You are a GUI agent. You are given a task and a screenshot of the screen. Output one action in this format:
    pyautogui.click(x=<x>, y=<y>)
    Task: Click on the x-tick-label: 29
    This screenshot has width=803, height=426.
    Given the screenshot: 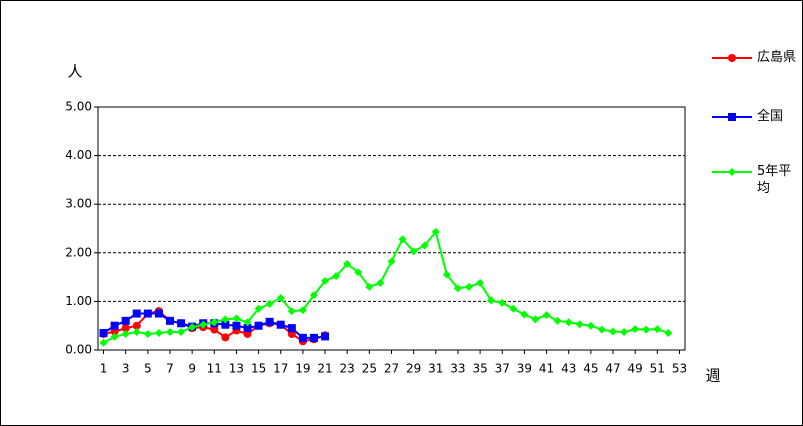 What is the action you would take?
    pyautogui.click(x=413, y=369)
    